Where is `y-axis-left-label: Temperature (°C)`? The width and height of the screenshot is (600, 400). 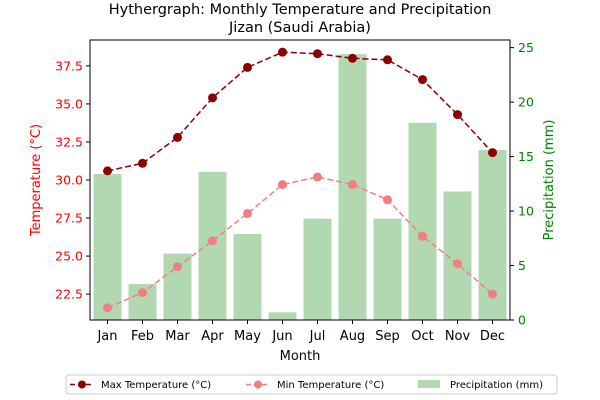 y-axis-left-label: Temperature (°C) is located at coordinates (36, 180).